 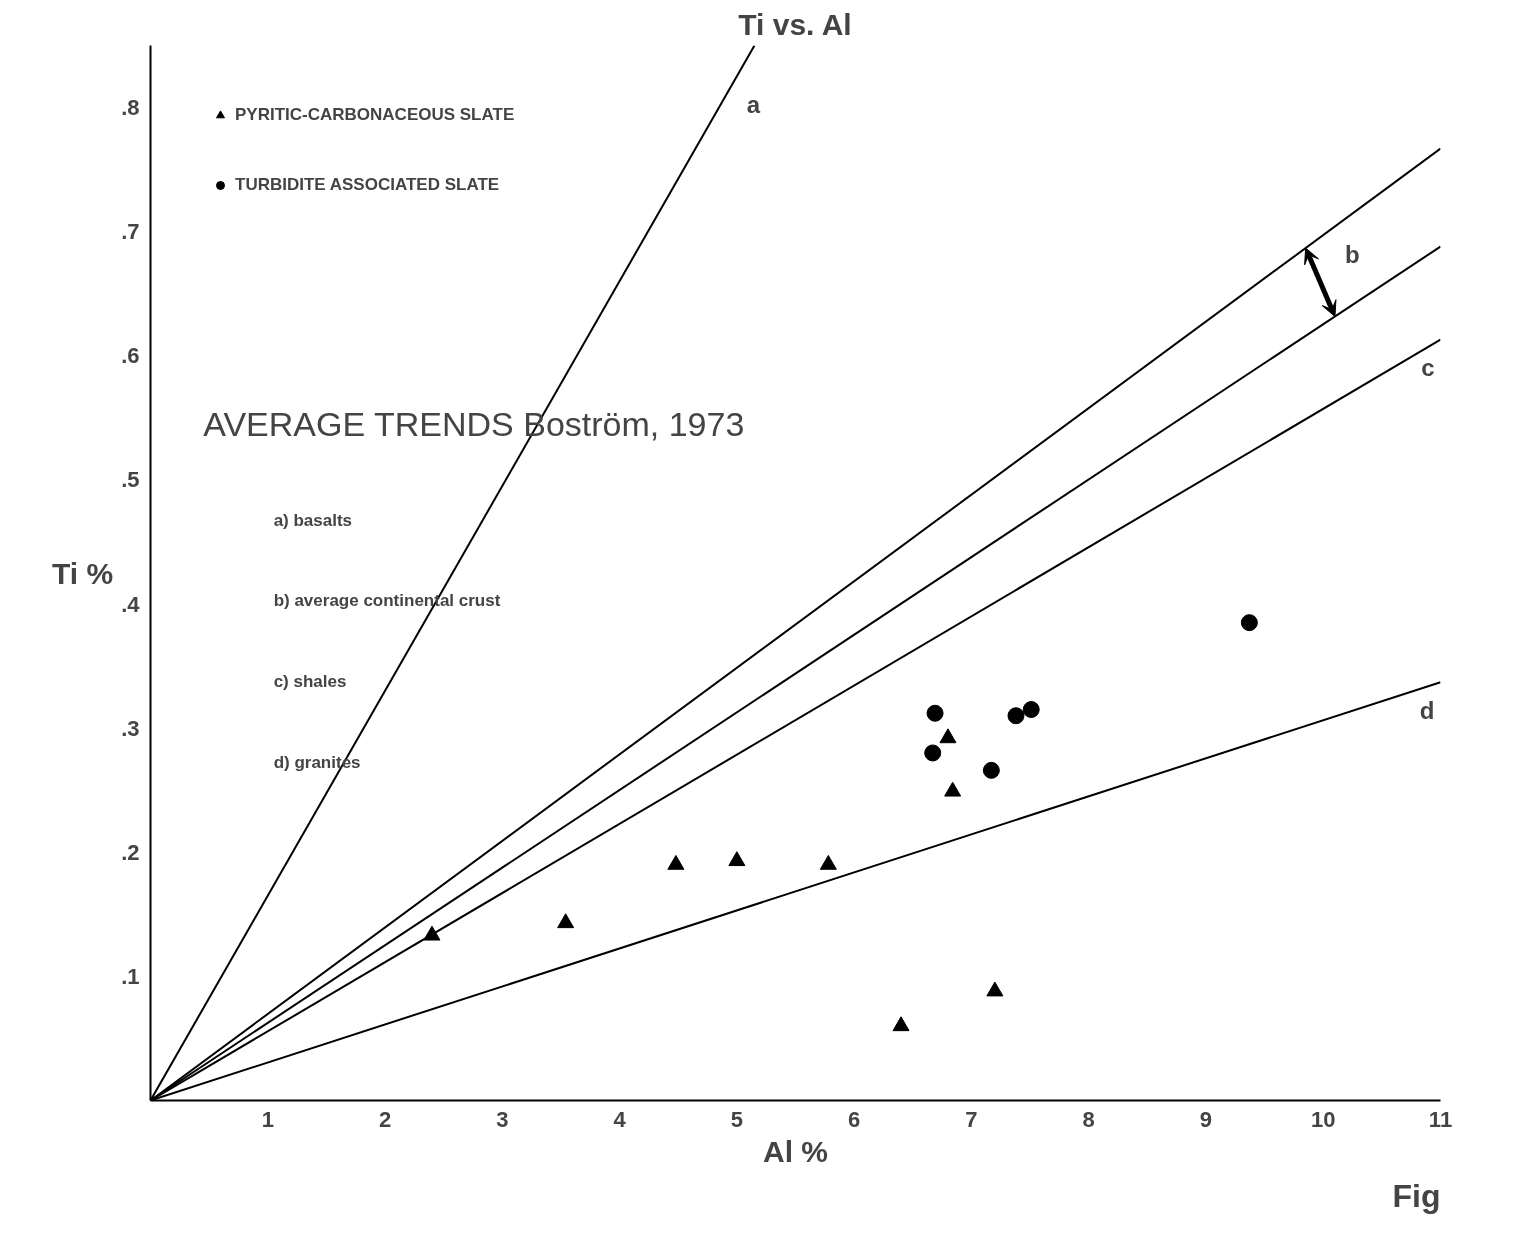 What do you see at coordinates (131, 604) in the screenshot?
I see `y-tick-label: .4` at bounding box center [131, 604].